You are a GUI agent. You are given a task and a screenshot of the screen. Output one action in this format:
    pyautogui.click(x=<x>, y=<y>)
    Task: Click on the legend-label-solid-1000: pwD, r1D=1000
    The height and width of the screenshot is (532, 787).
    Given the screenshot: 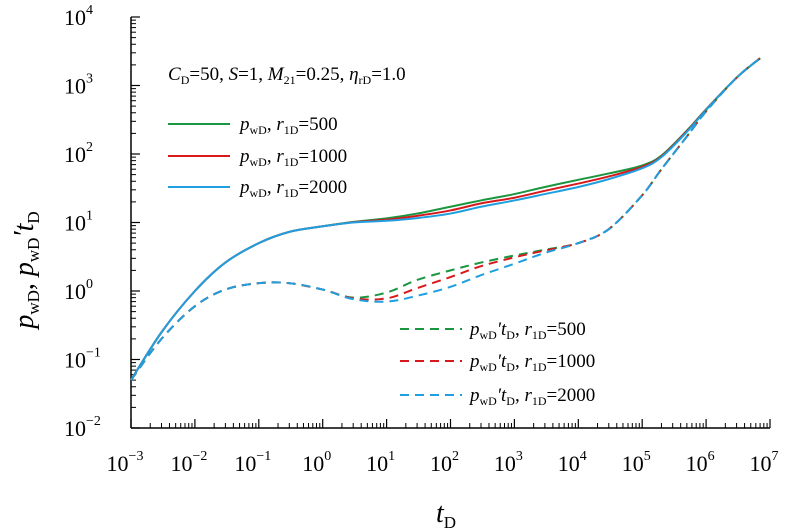 What is the action you would take?
    pyautogui.click(x=292, y=157)
    